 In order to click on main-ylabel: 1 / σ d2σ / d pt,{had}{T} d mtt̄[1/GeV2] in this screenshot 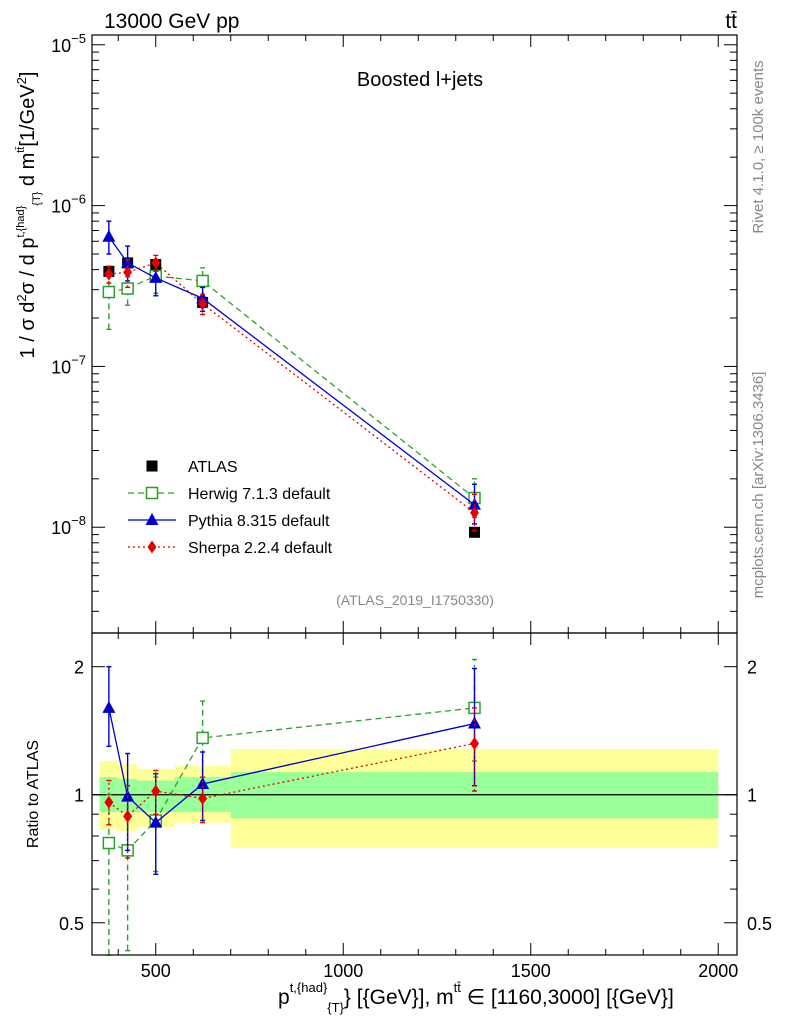, I will do `click(28, 215)`.